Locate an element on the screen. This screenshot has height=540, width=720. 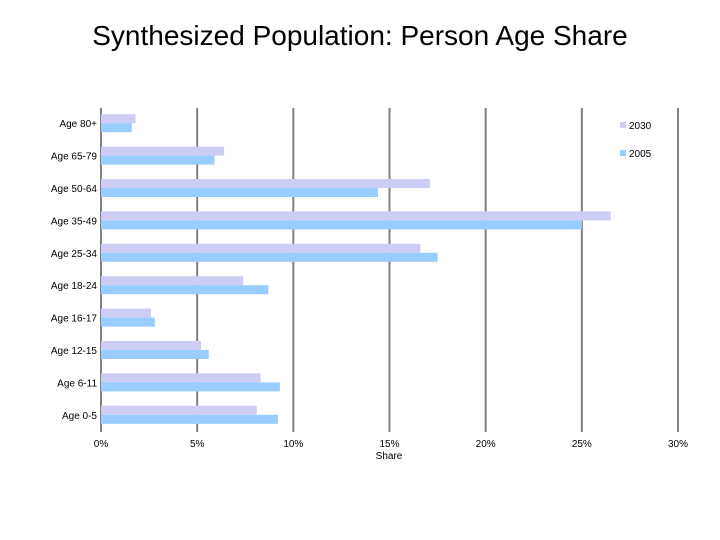
legend-label: 2005 is located at coordinates (640, 154).